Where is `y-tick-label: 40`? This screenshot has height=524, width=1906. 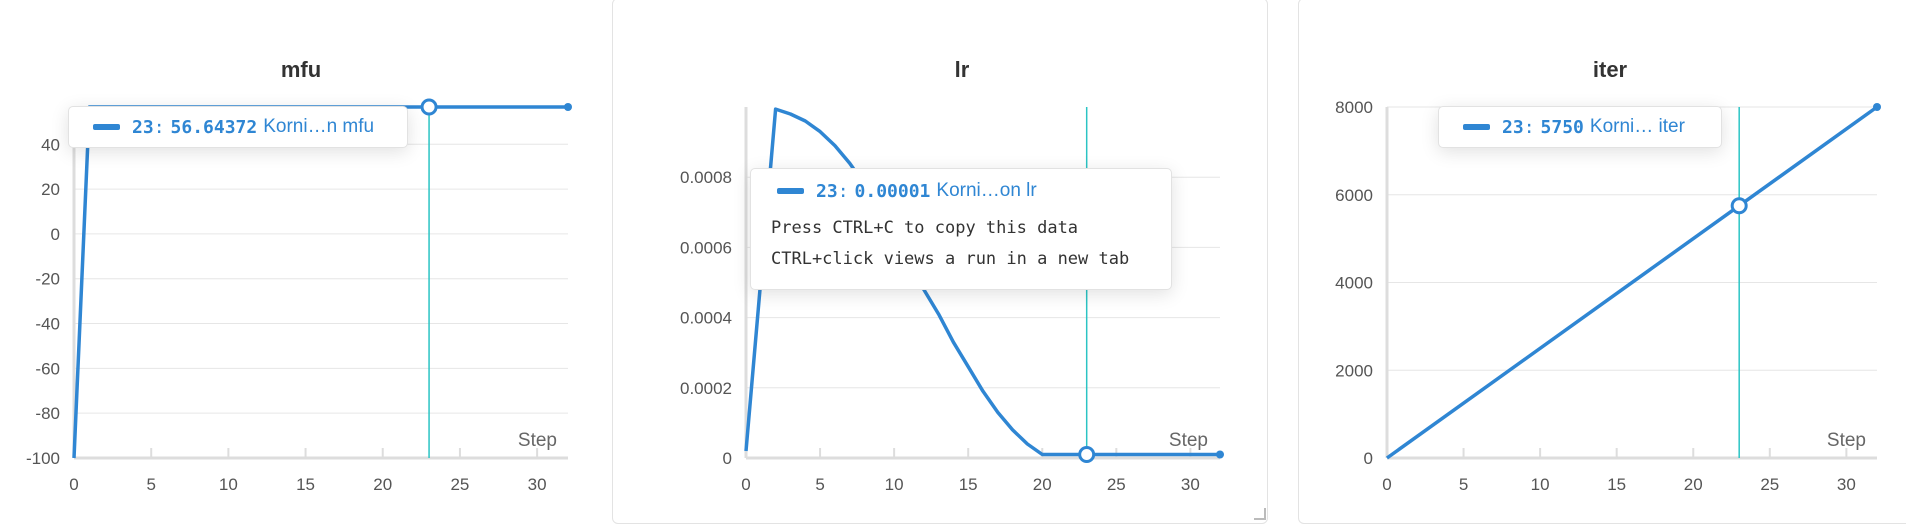
y-tick-label: 40 is located at coordinates (50, 144).